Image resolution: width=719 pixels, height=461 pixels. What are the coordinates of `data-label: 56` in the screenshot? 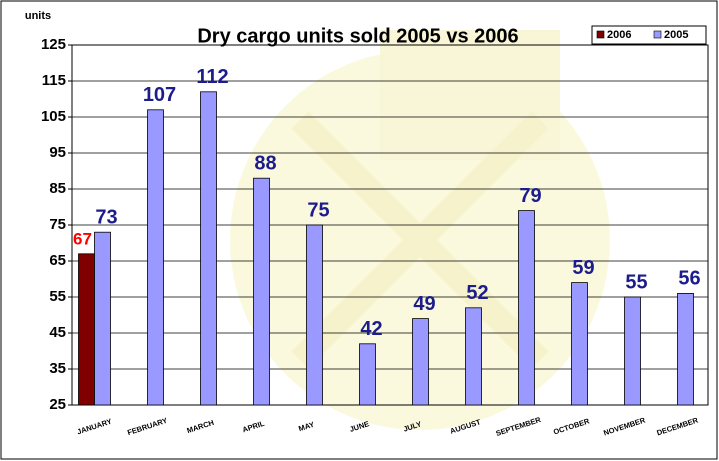 It's located at (689, 279).